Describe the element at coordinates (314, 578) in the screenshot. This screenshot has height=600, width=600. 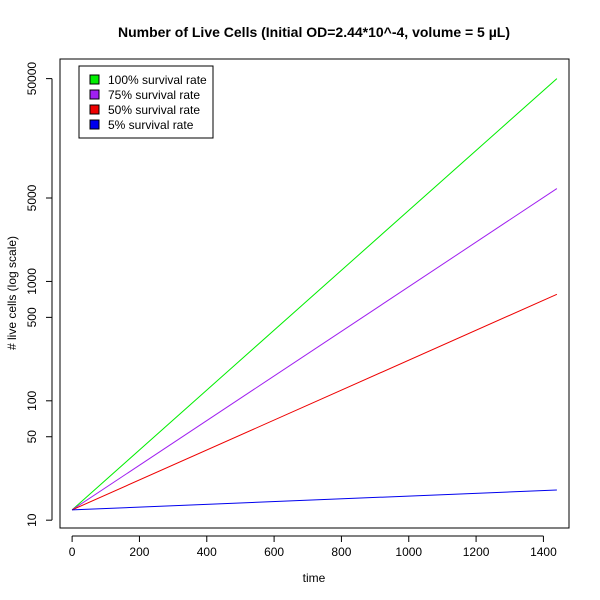
I see `x-axis-label: time` at that location.